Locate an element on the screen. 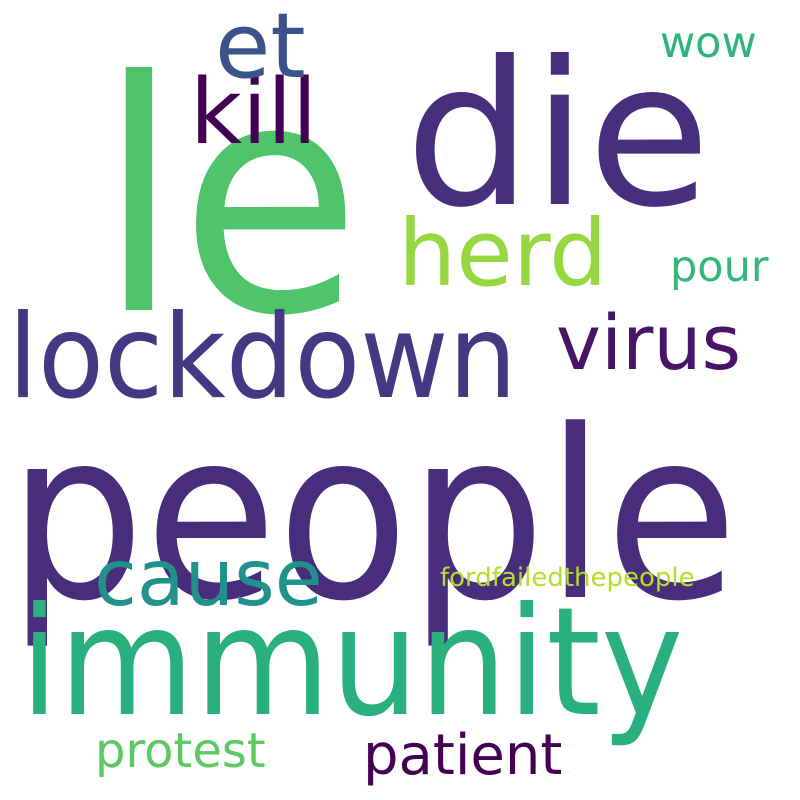 The height and width of the screenshot is (800, 800). word-die: die is located at coordinates (558, 135).